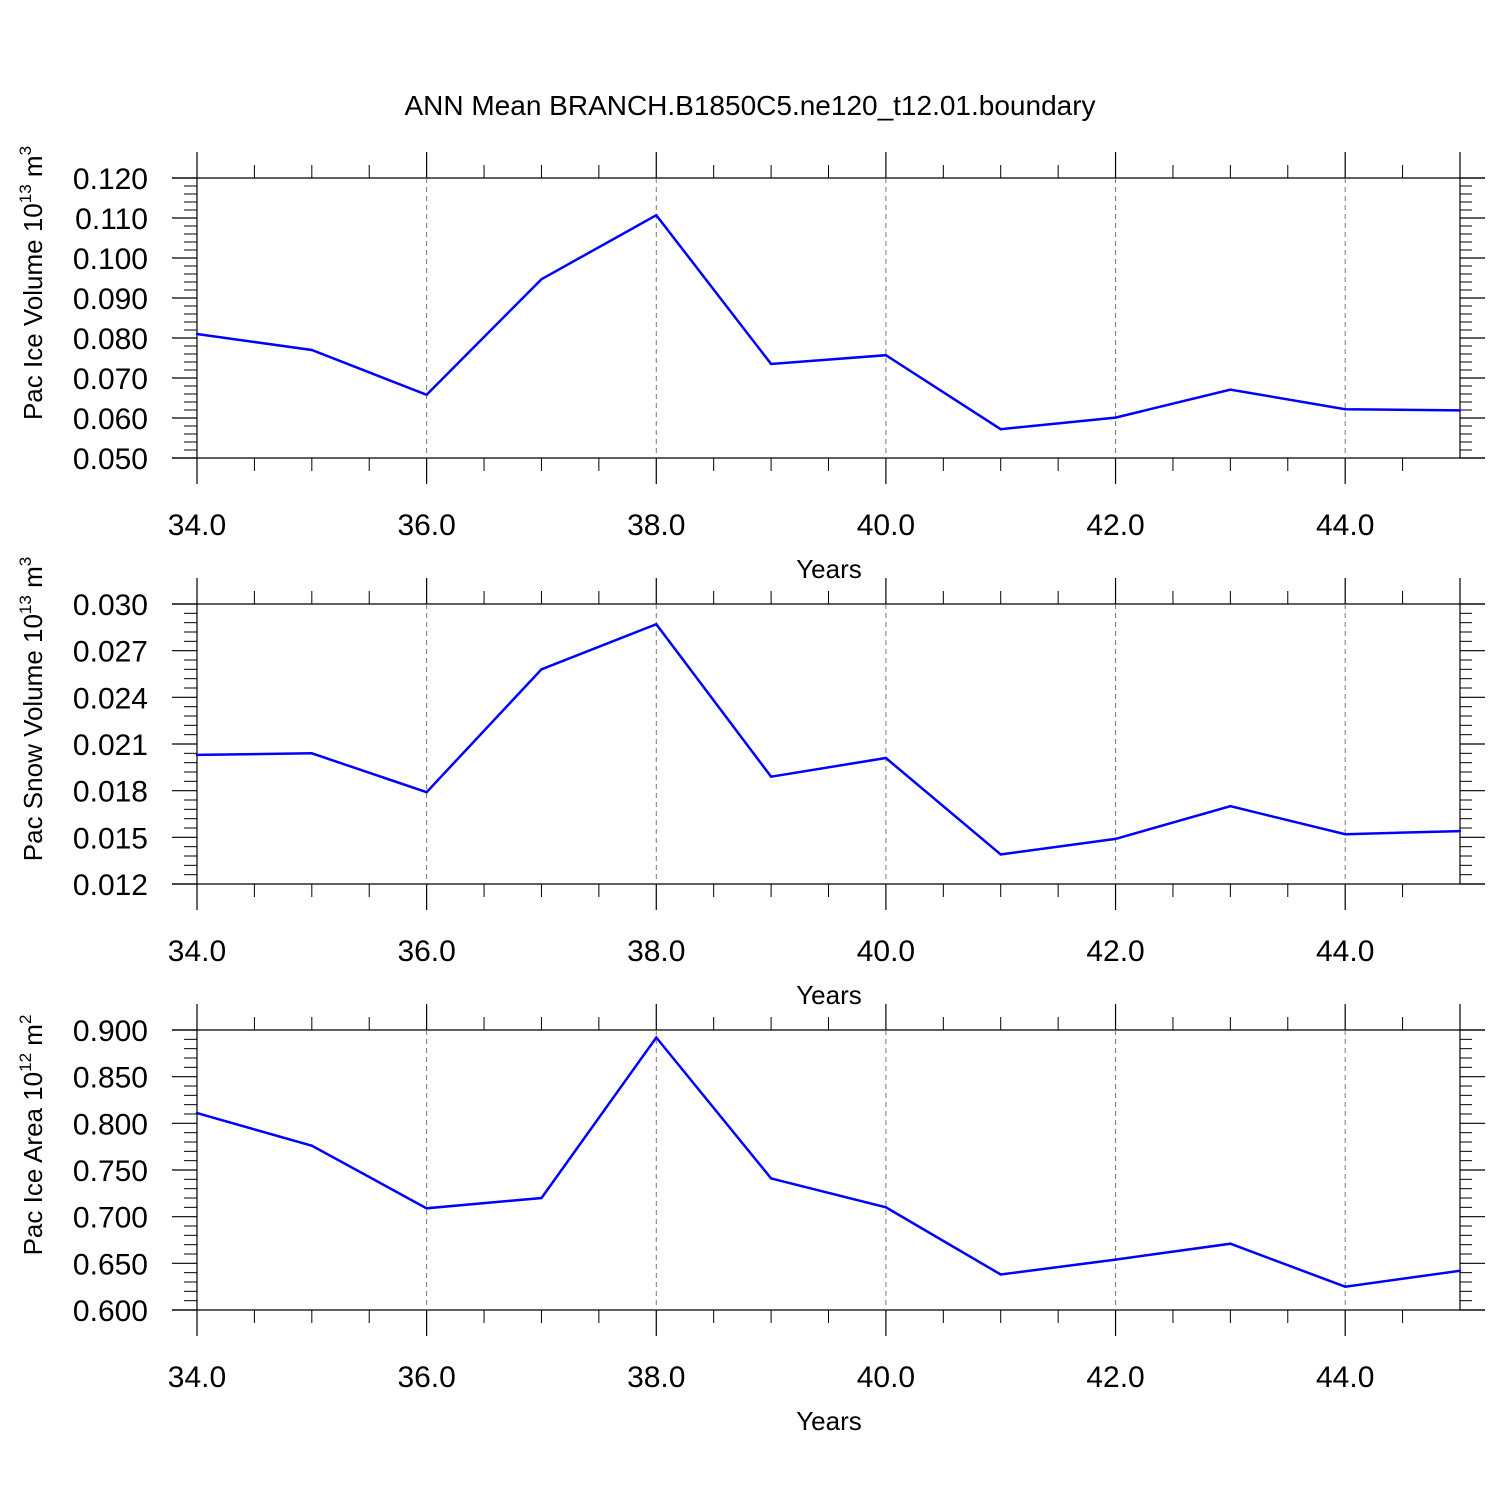 The height and width of the screenshot is (1500, 1500). Describe the element at coordinates (110, 459) in the screenshot. I see `y-tick-label: 0.050` at that location.